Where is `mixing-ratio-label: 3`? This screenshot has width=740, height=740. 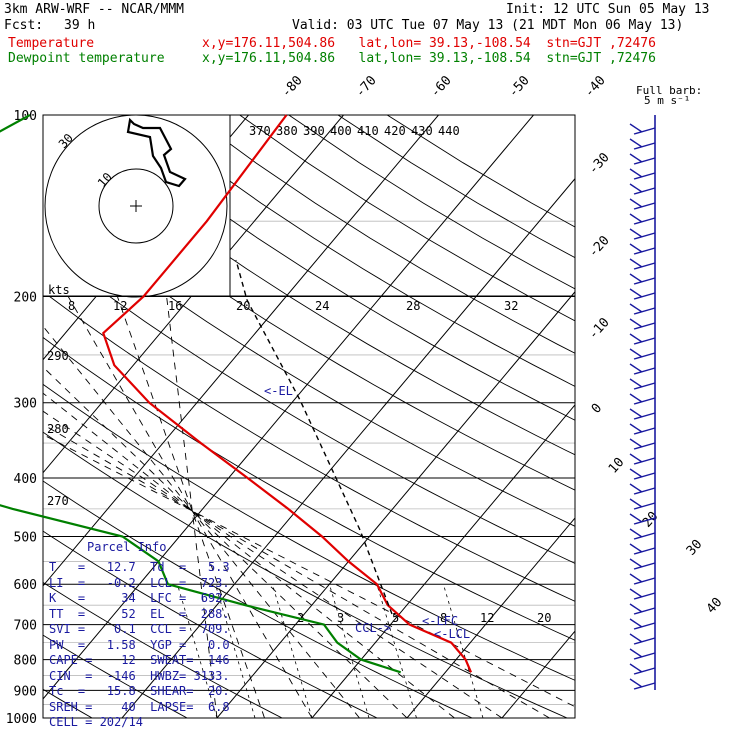 mixing-ratio-label: 3 is located at coordinates (340, 618).